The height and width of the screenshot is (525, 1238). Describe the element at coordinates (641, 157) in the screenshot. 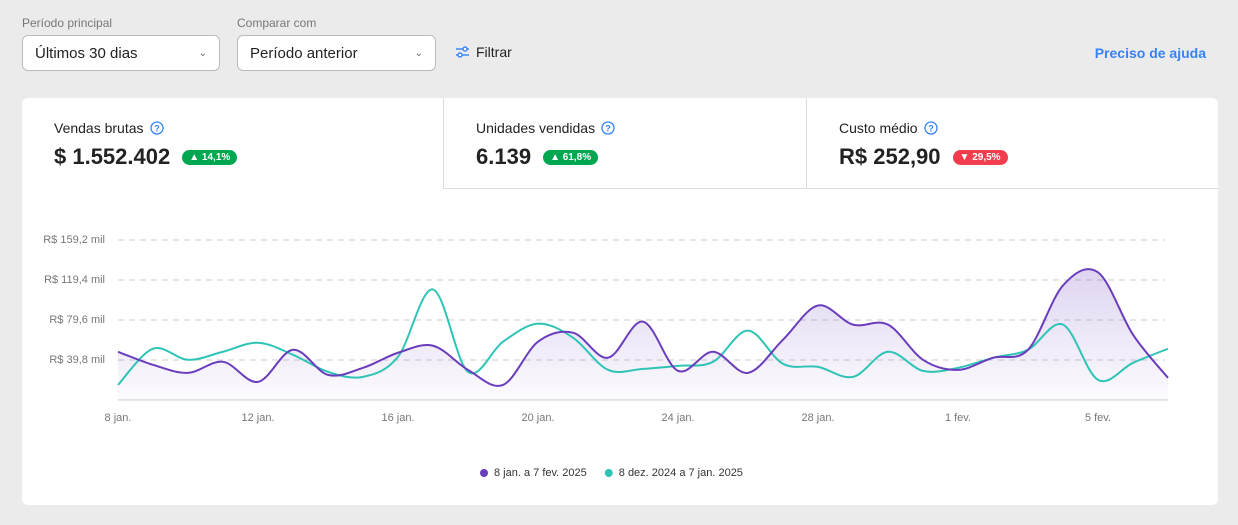

I see `metric-value-row: 6.139 ▲ 61,8%` at that location.